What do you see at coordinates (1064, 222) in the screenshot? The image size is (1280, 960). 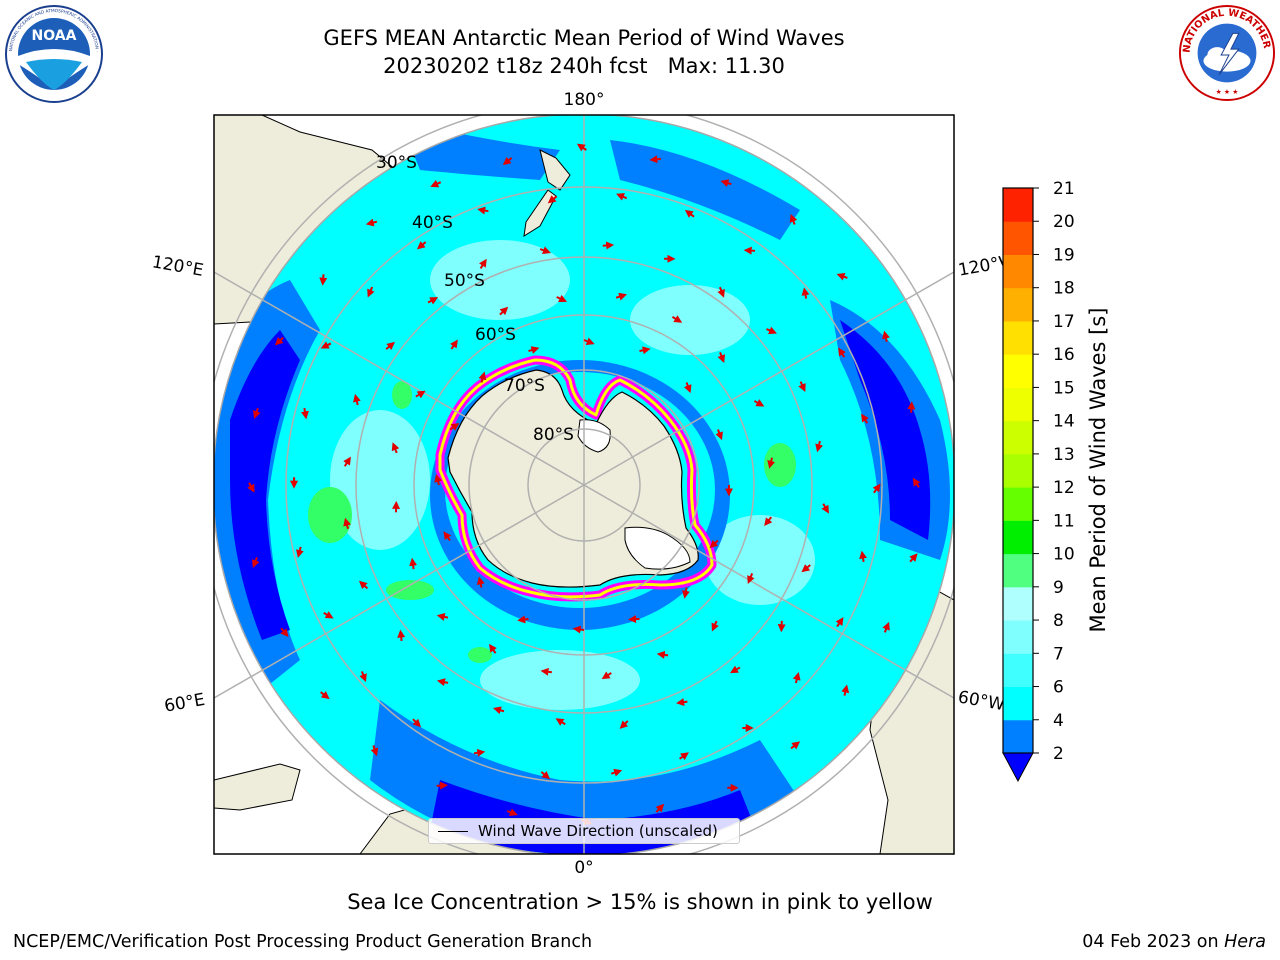 I see `colorbar-tick-label: 20` at bounding box center [1064, 222].